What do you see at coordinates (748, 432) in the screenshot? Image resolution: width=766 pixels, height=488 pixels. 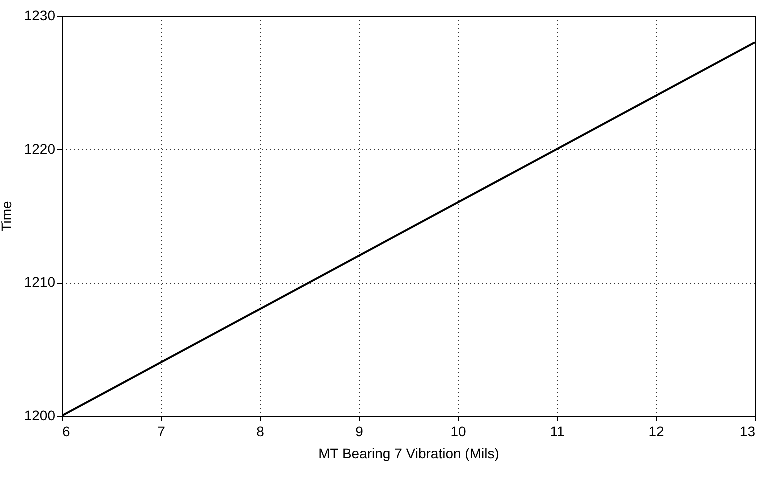 I see `x-tick-label: 13` at bounding box center [748, 432].